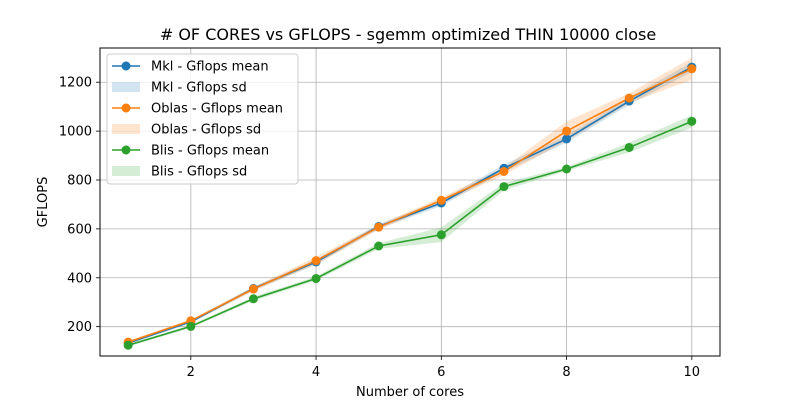 The width and height of the screenshot is (800, 400). Describe the element at coordinates (79, 278) in the screenshot. I see `y-tick-label: 400` at that location.